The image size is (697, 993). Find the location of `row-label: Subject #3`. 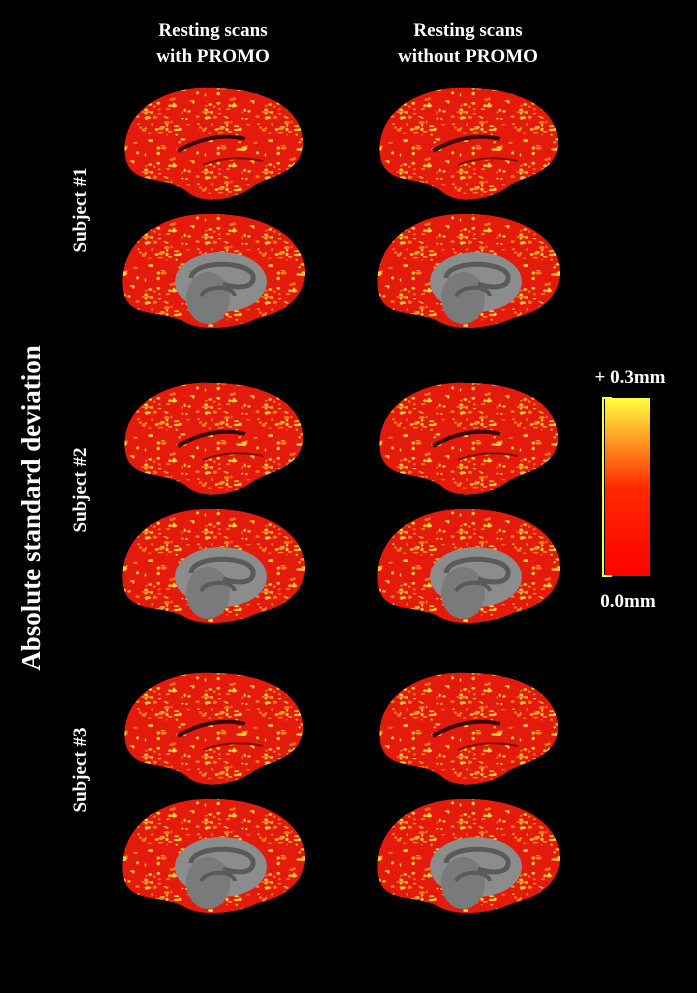

row-label: Subject #3 is located at coordinates (80, 770).